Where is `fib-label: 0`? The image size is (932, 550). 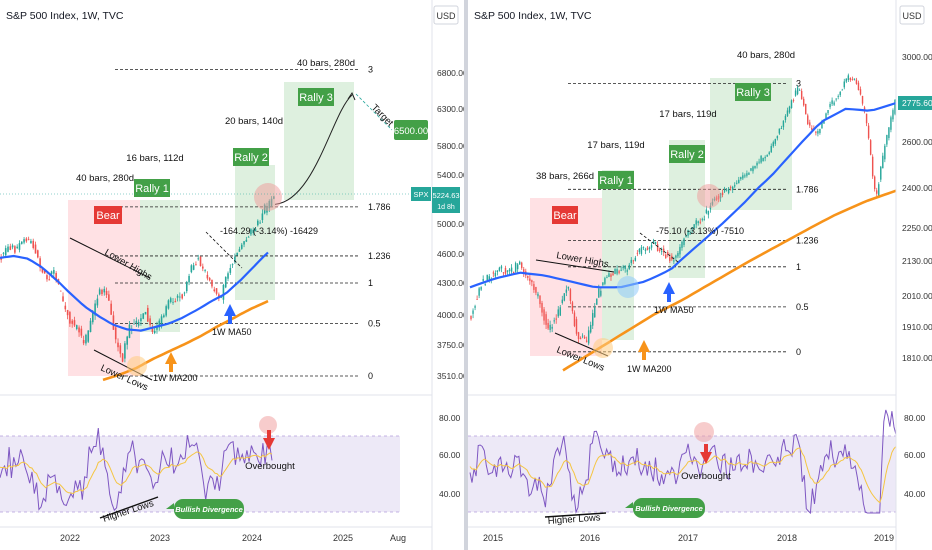 fib-label: 0 is located at coordinates (370, 376).